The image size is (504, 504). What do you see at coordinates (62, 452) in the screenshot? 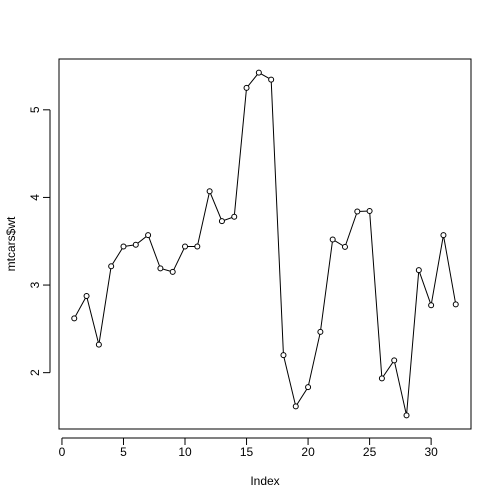
I see `x-tick-label: 0` at bounding box center [62, 452].